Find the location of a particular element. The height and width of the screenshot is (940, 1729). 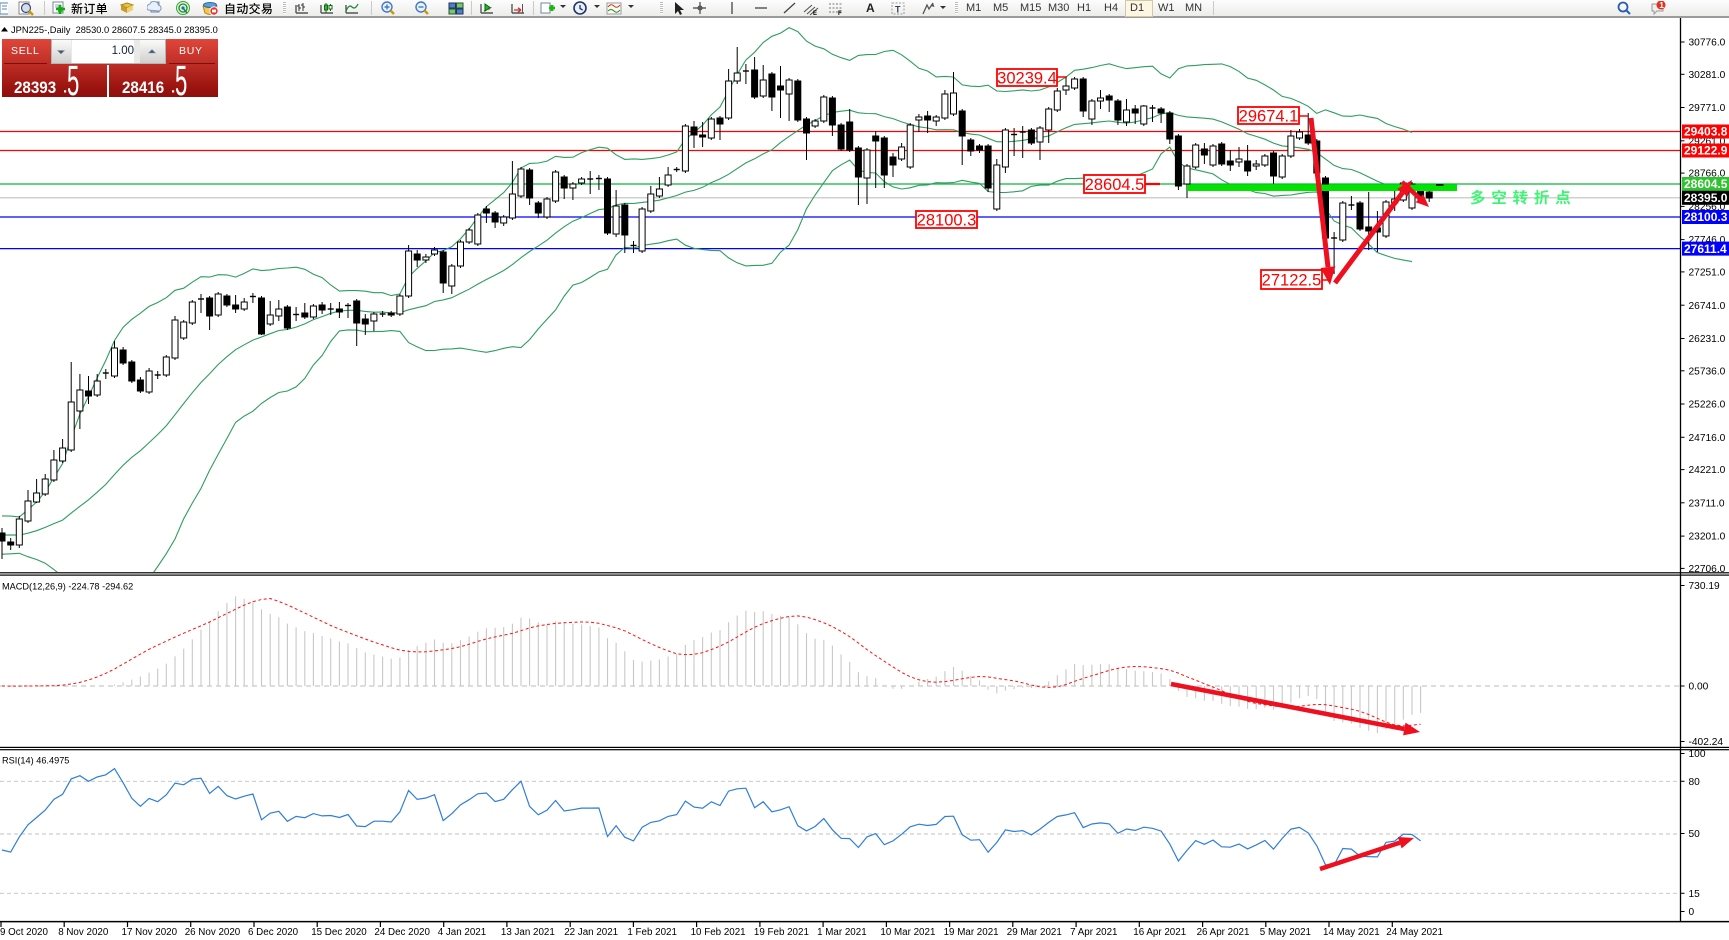

svg-text: 19 Feb 2021 is located at coordinates (781, 932).